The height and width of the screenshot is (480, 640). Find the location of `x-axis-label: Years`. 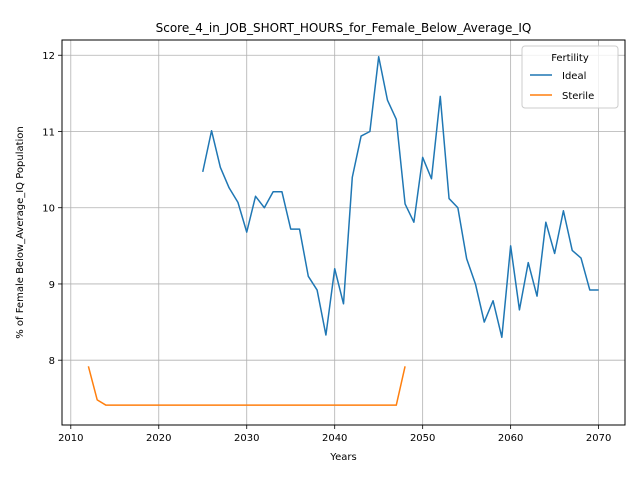

x-axis-label: Years is located at coordinates (342, 457).